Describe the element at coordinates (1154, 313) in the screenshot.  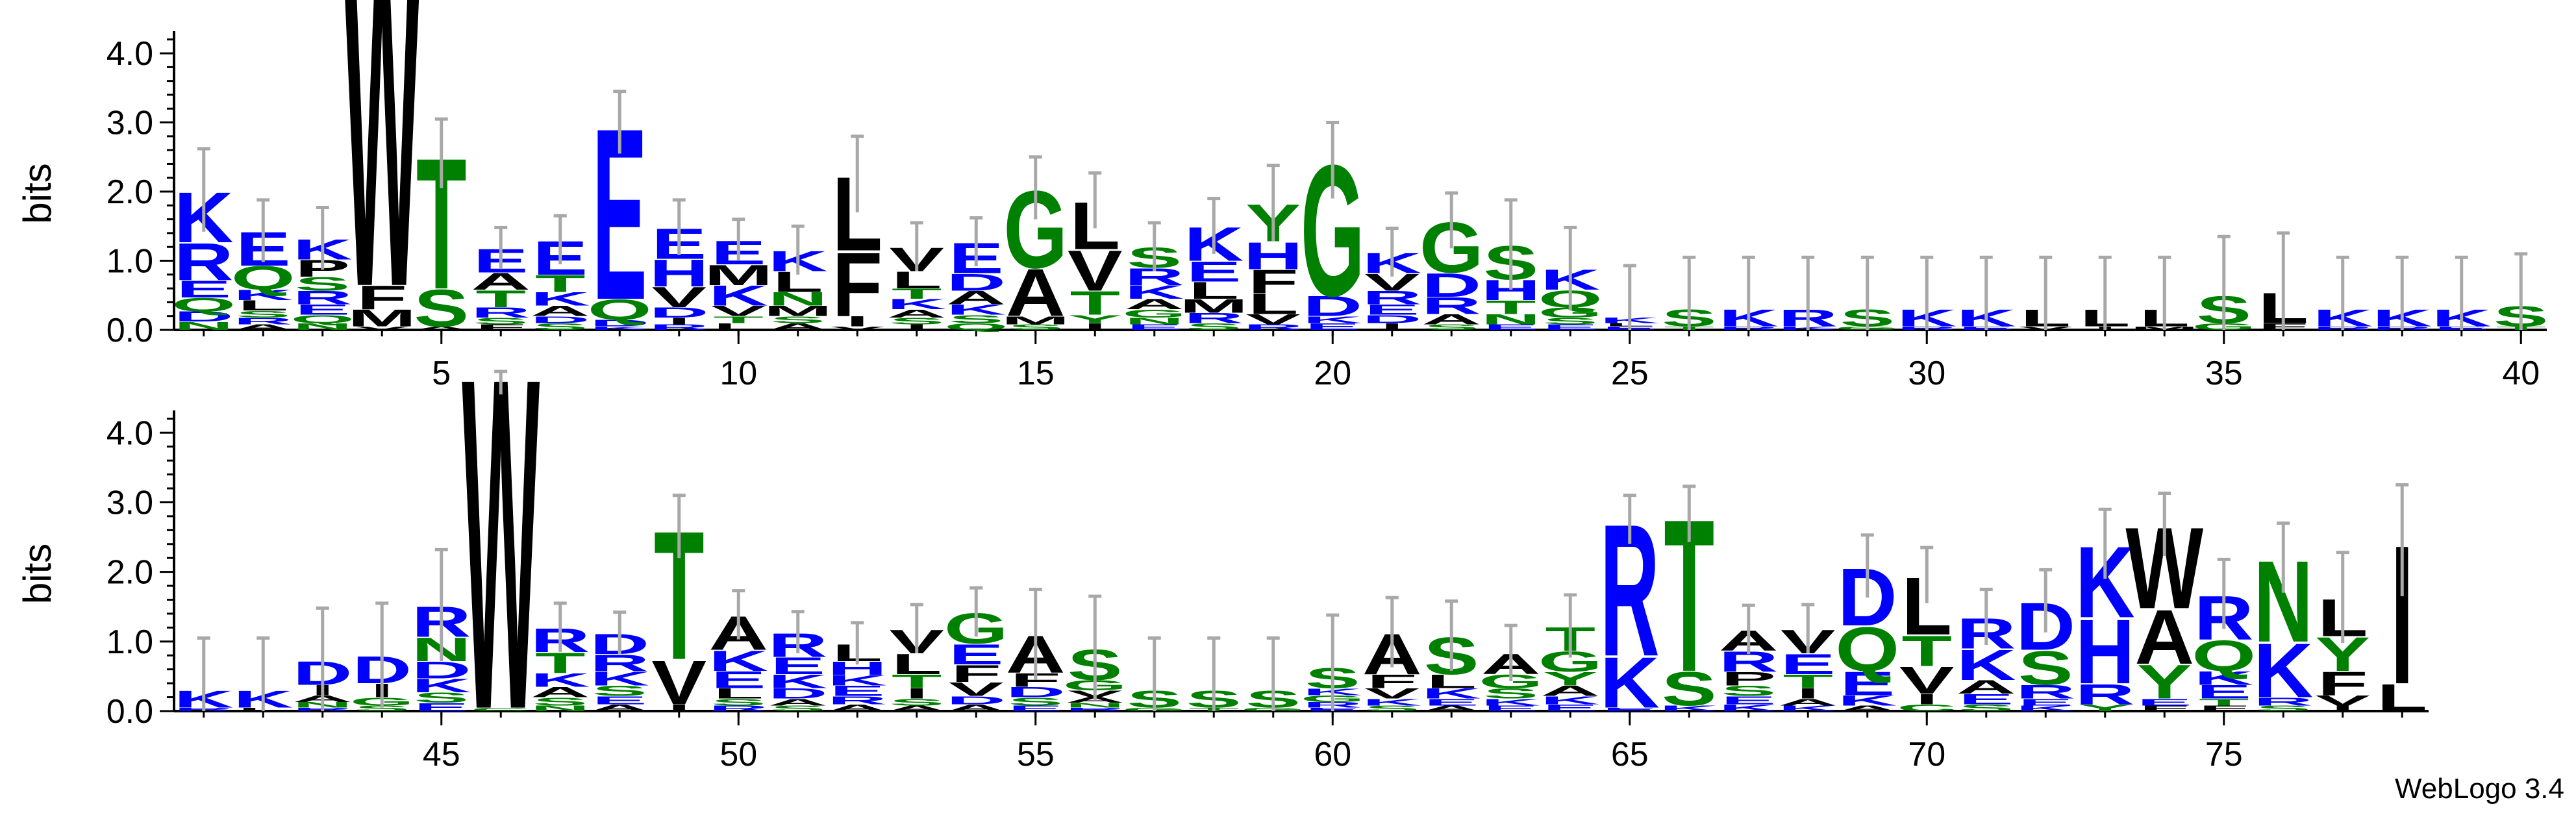
I see `logo-letter-G: G` at that location.